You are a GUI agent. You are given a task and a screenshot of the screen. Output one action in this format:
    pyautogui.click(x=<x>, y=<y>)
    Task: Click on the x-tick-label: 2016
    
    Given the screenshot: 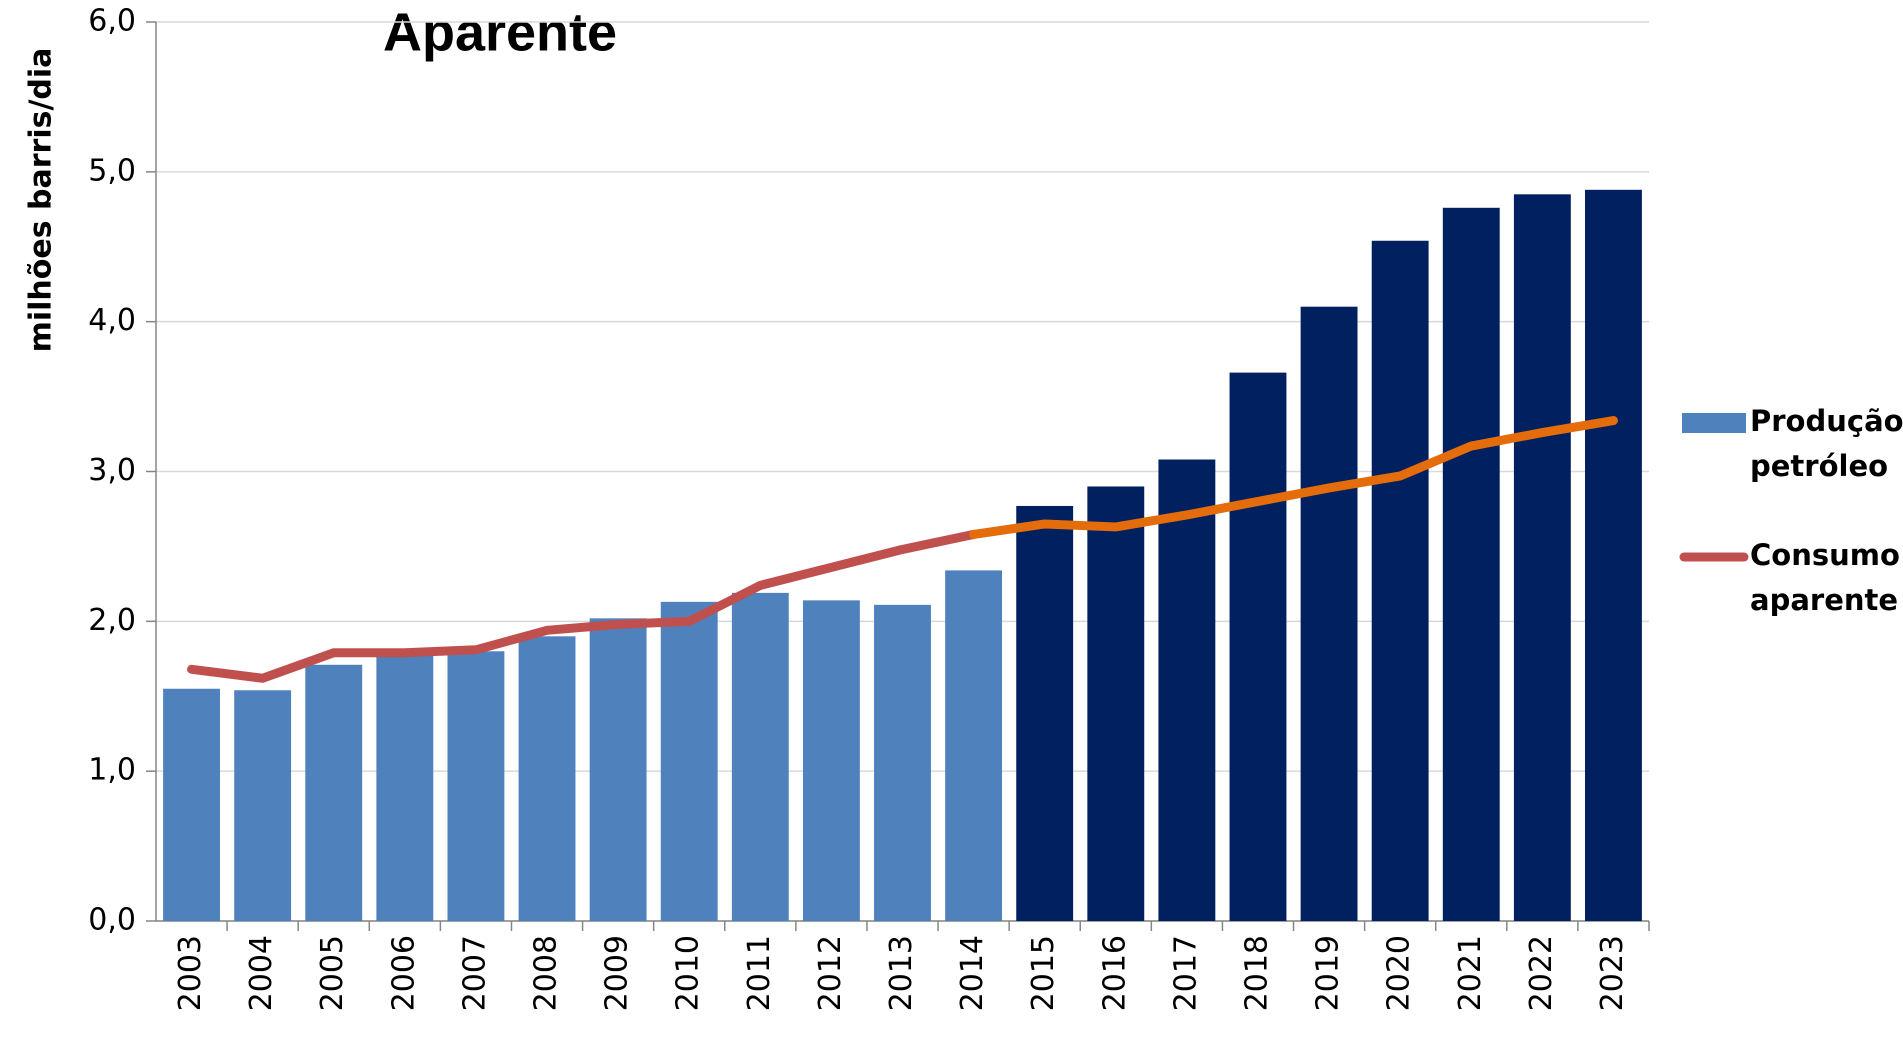 What is the action you would take?
    pyautogui.click(x=1114, y=973)
    